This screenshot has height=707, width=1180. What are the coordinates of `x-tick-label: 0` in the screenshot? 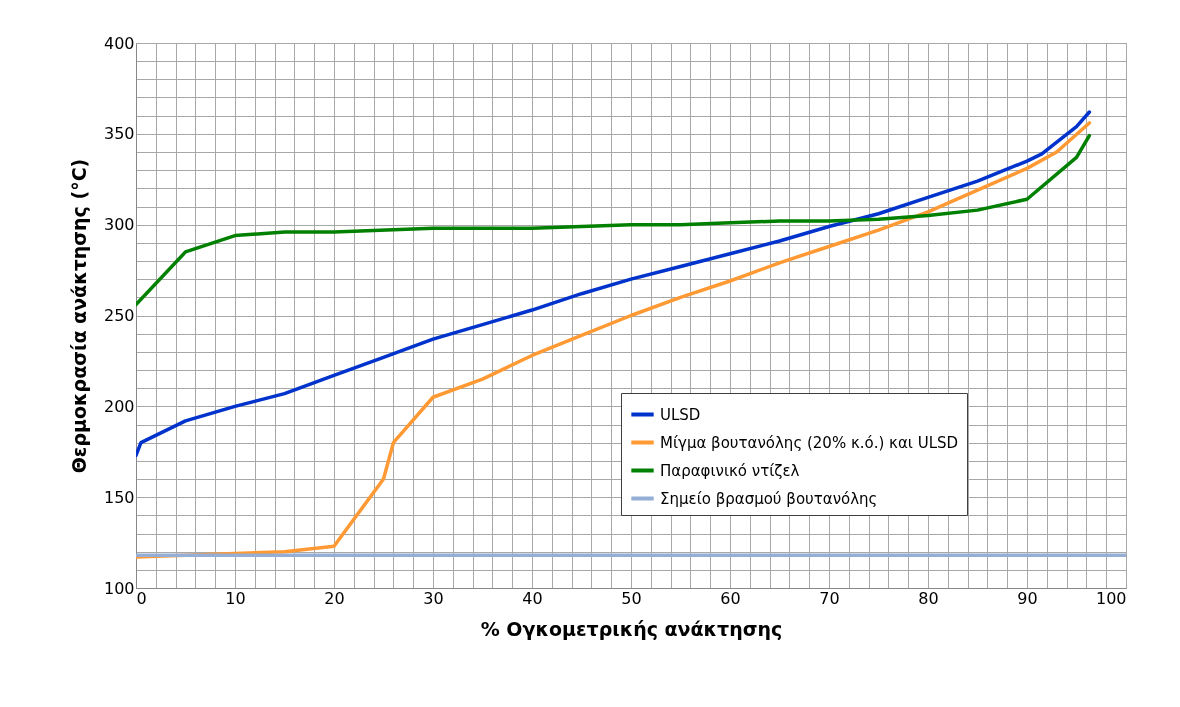 It's located at (141, 598).